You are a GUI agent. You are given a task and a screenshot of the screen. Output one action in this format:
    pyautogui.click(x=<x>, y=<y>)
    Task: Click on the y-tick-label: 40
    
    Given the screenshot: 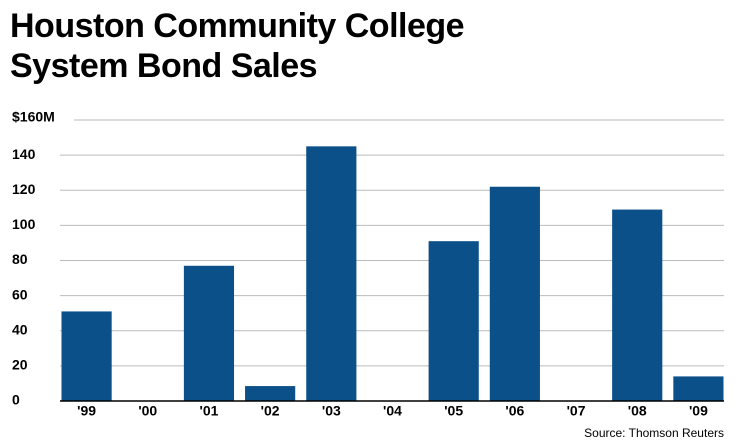 What is the action you would take?
    pyautogui.click(x=20, y=329)
    